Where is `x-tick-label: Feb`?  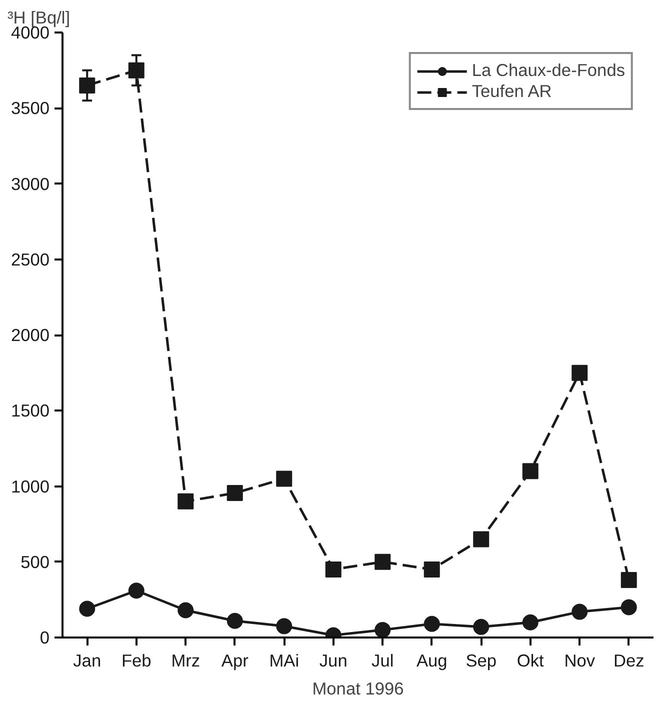 x-tick-label: Feb is located at coordinates (136, 660).